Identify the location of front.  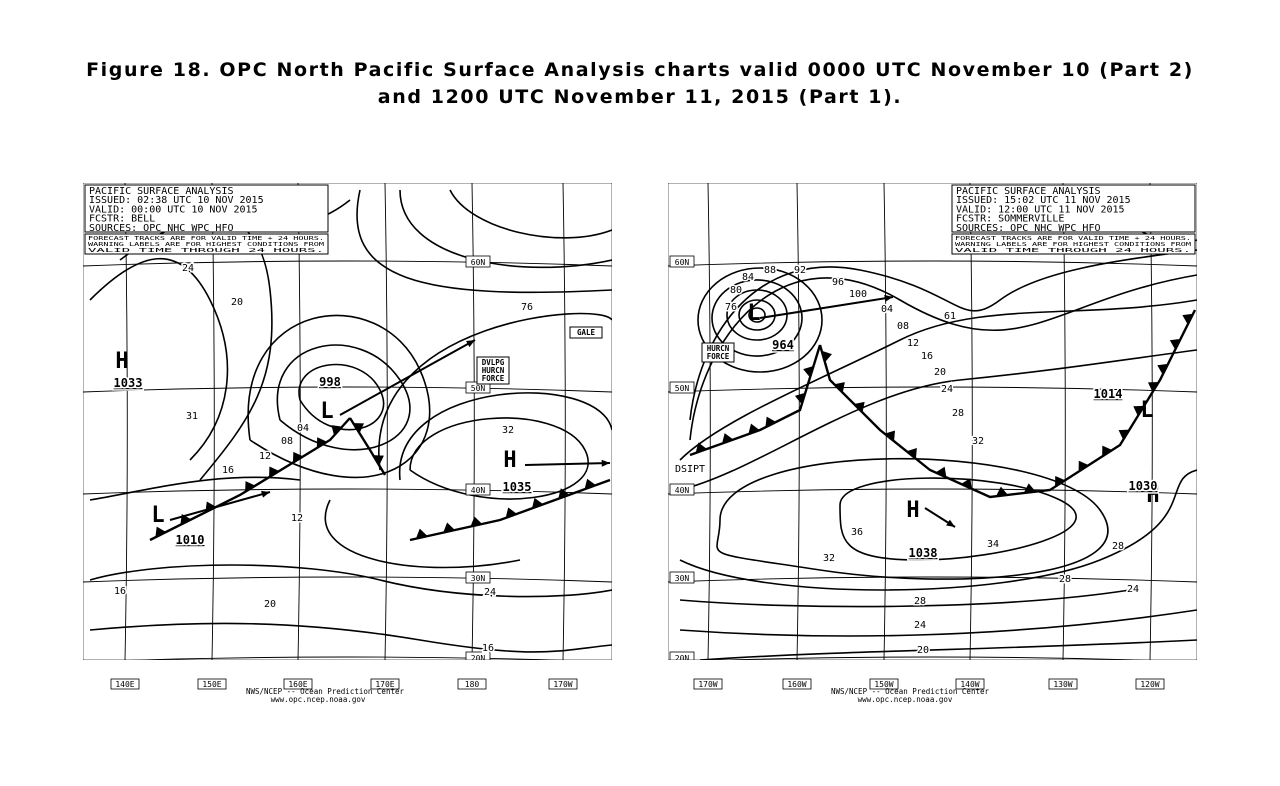
(1007, 404).